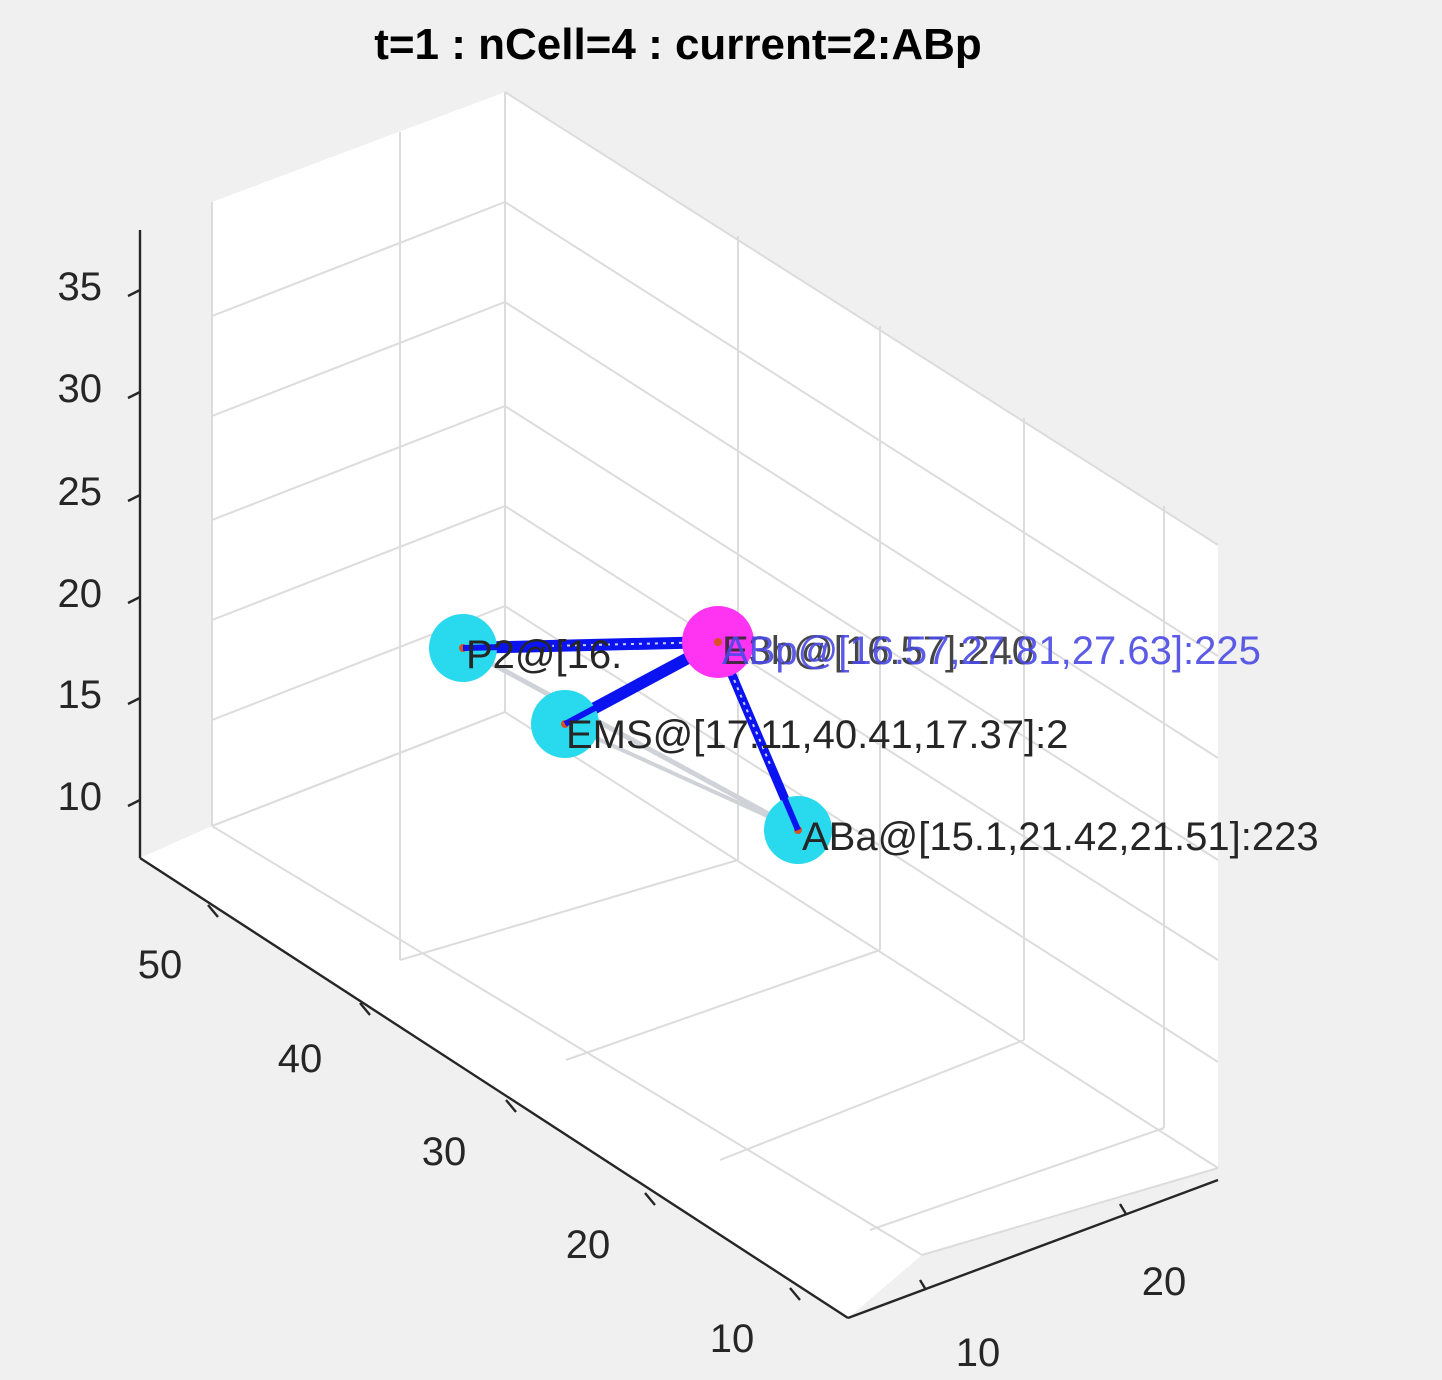 The height and width of the screenshot is (1380, 1442). Describe the element at coordinates (878, 651) in the screenshot. I see `cell-label-underlay: E3b@[16.57]:240` at that location.